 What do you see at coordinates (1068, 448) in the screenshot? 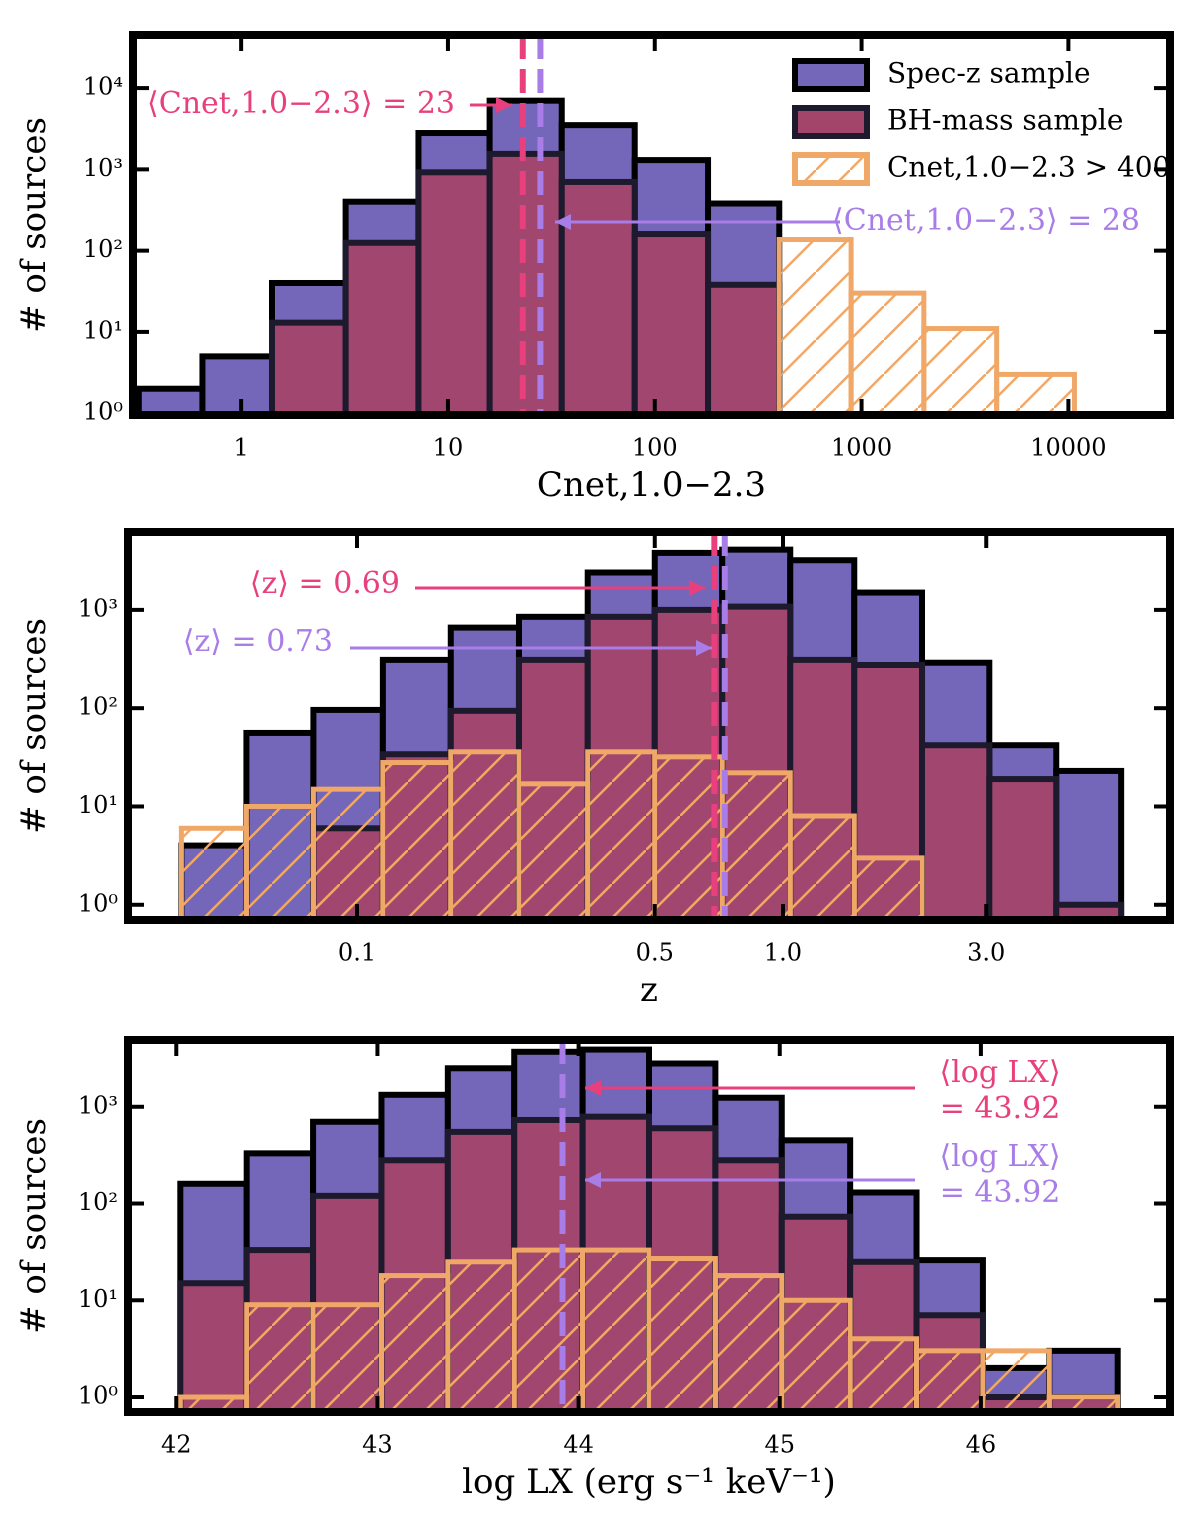
I see `x-tick-label: 10000` at bounding box center [1068, 448].